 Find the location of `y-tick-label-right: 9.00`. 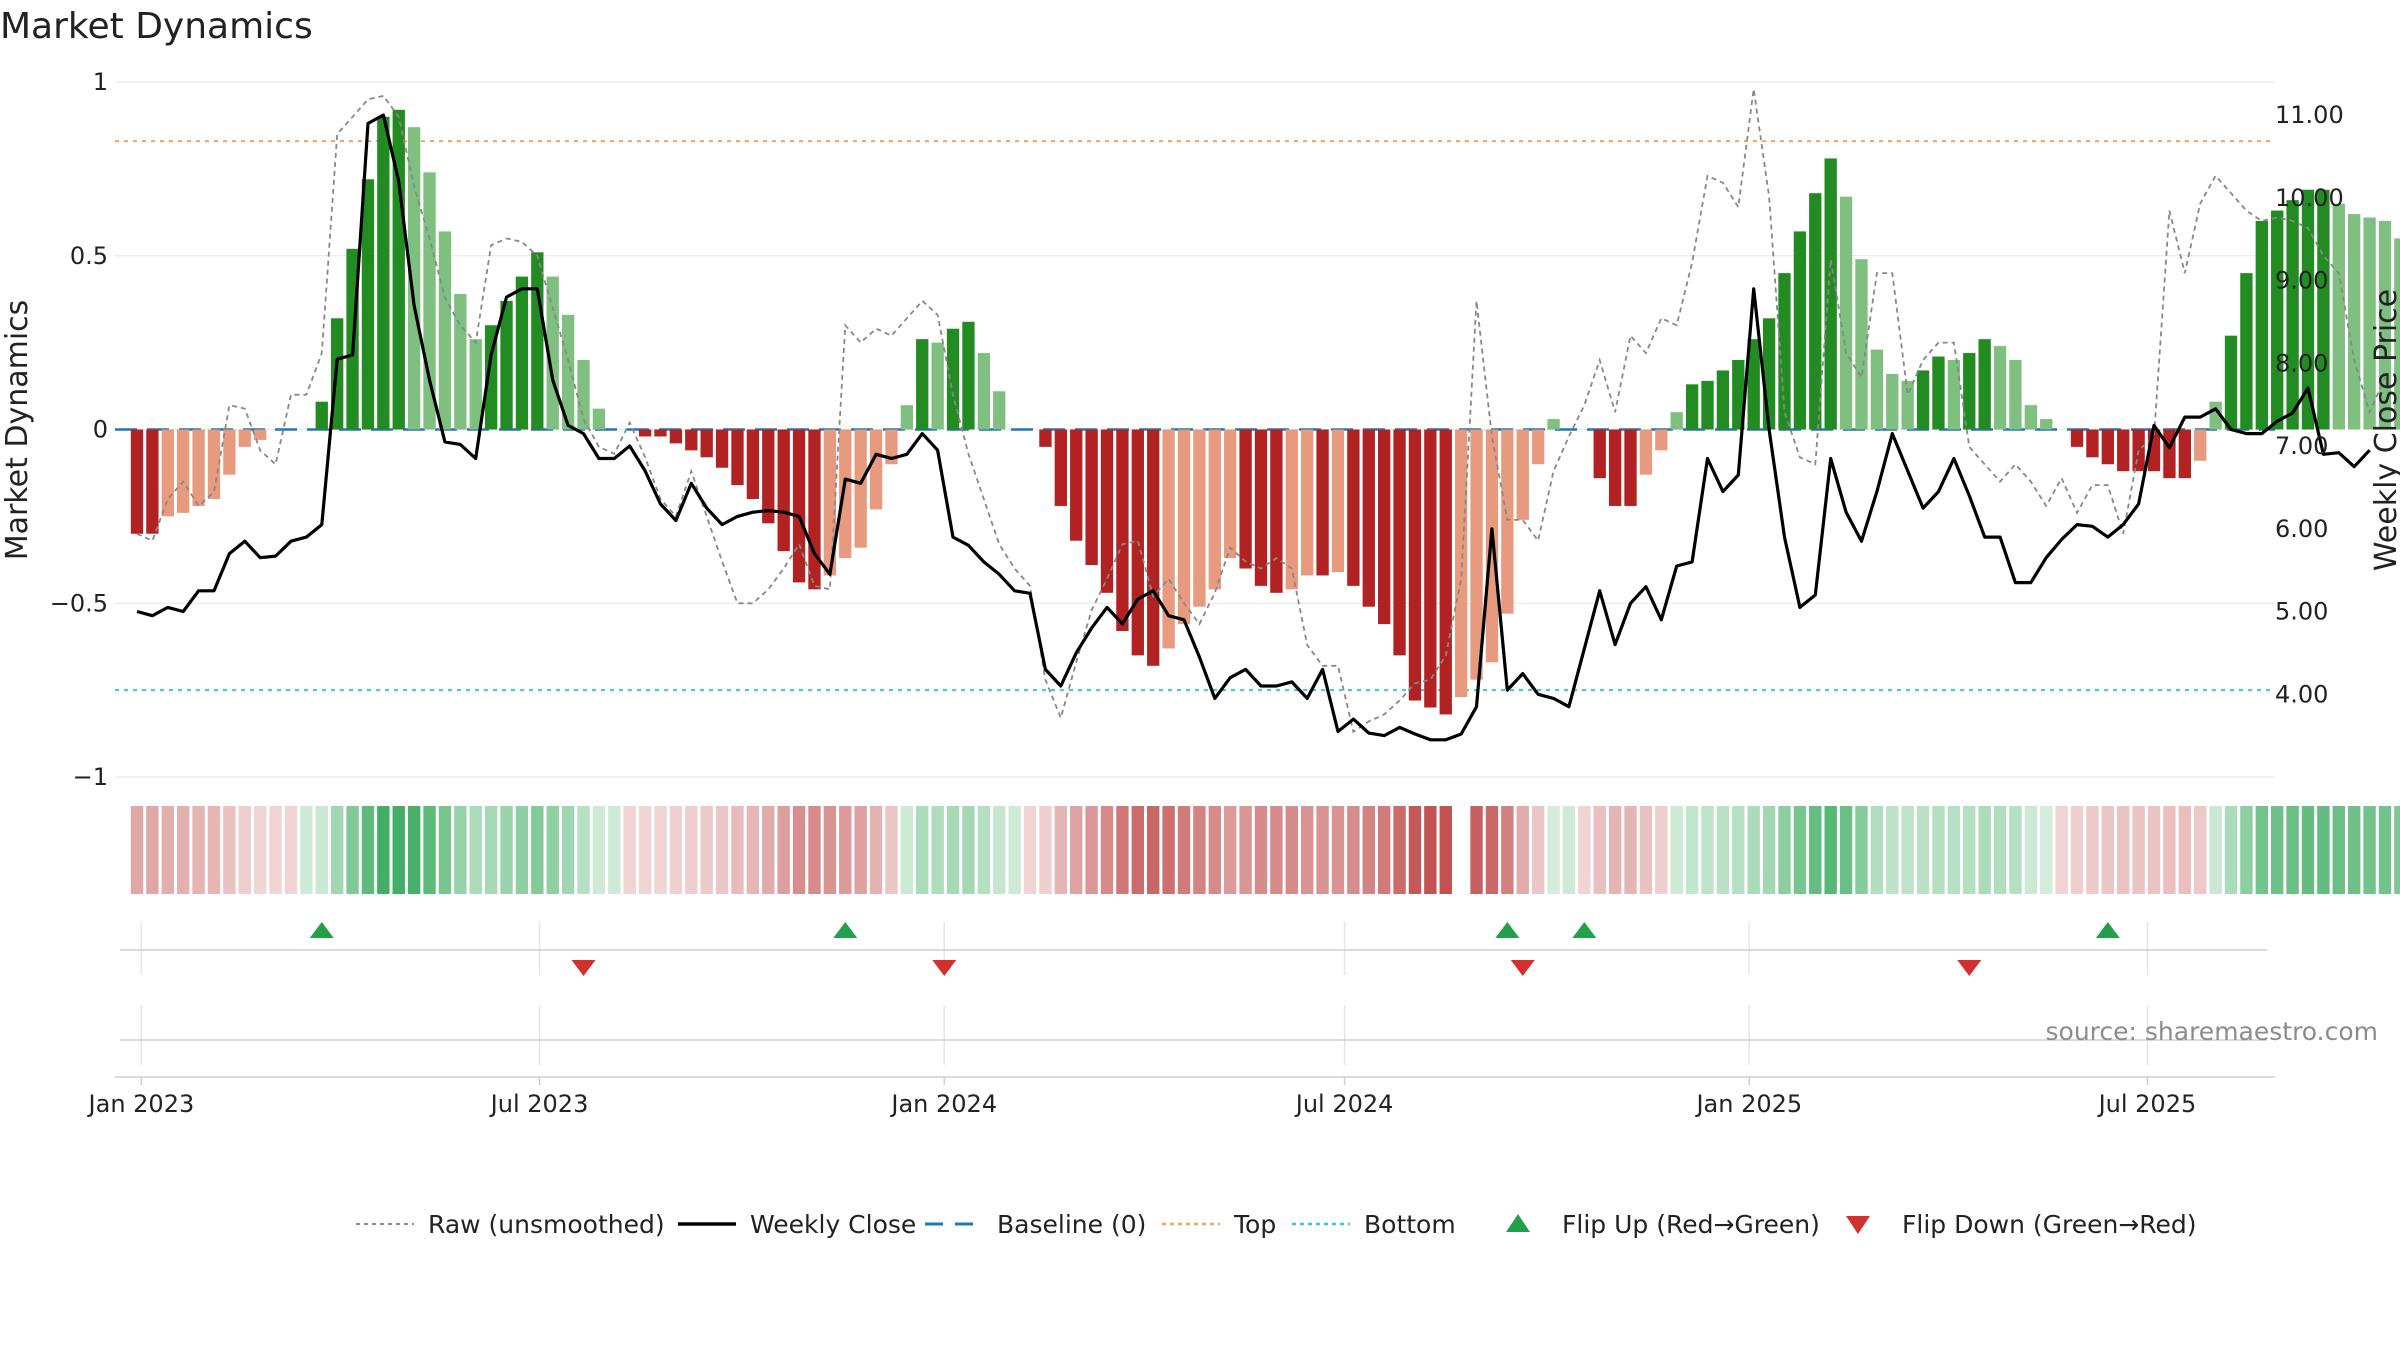

y-tick-label-right: 9.00 is located at coordinates (2301, 281).